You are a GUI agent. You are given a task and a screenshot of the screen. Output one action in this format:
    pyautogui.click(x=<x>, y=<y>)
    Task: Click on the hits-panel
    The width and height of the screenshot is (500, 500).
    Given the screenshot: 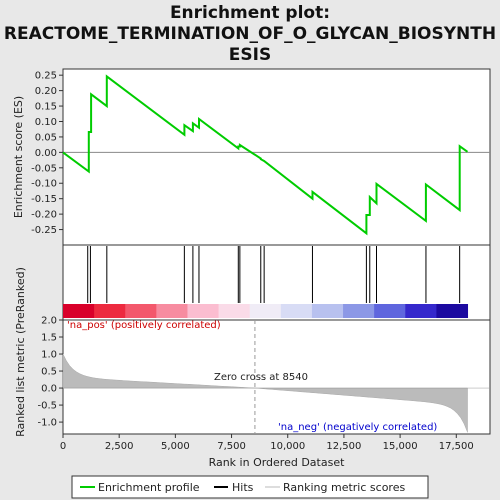 What is the action you would take?
    pyautogui.click(x=276, y=282)
    